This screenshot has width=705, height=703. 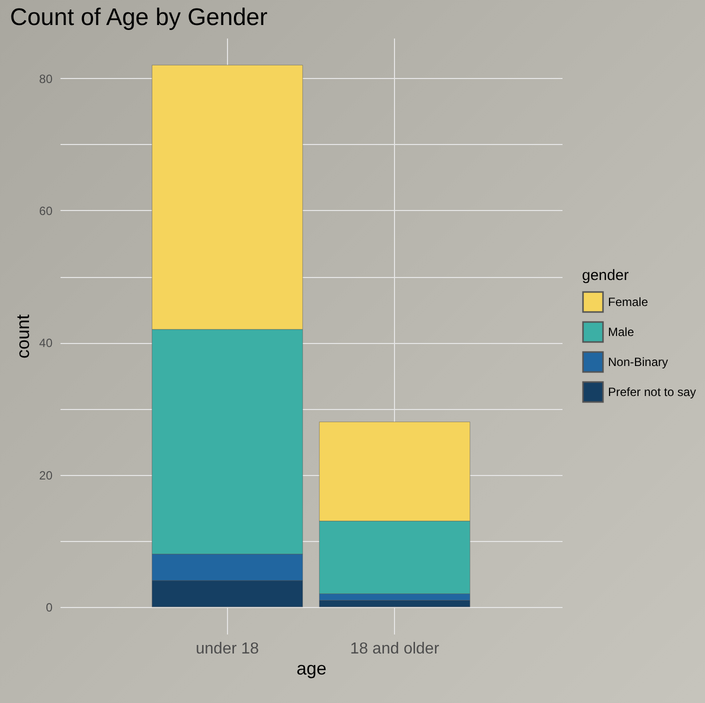 I want to click on y-tick-label: 20, so click(x=46, y=475).